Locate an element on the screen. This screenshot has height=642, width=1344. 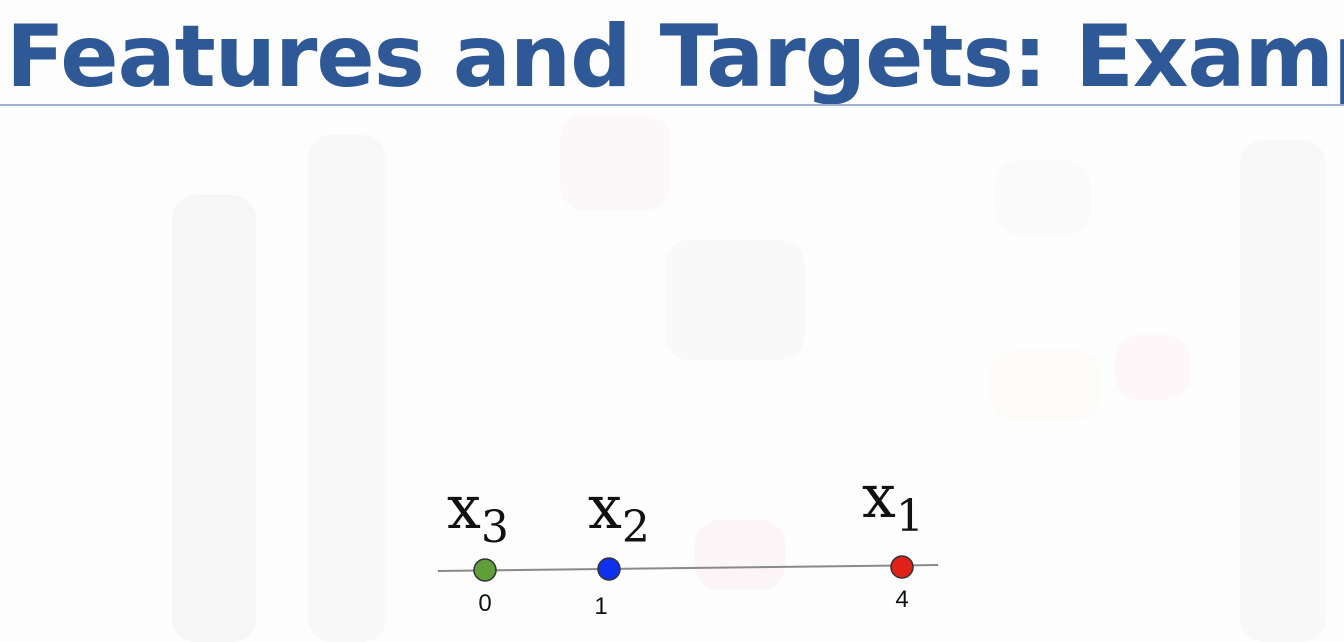
title-underline is located at coordinates (672, 105).